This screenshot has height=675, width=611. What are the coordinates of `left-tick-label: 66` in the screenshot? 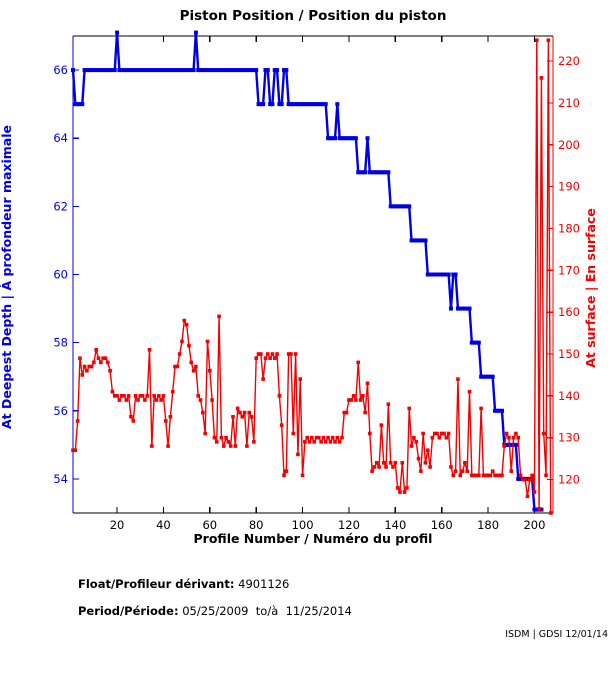 It's located at (60, 70).